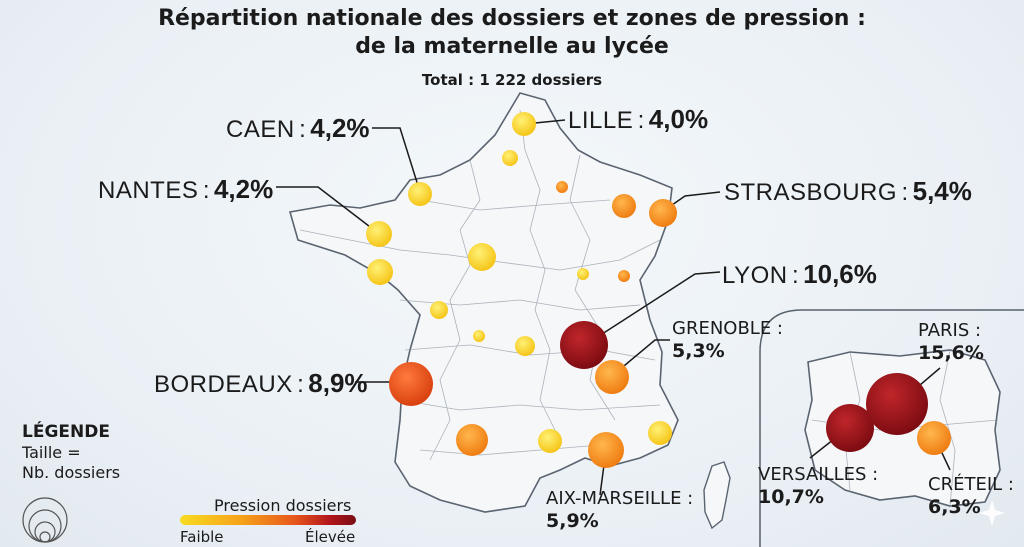 The width and height of the screenshot is (1024, 547). Describe the element at coordinates (717, 495) in the screenshot. I see `corsica` at that location.